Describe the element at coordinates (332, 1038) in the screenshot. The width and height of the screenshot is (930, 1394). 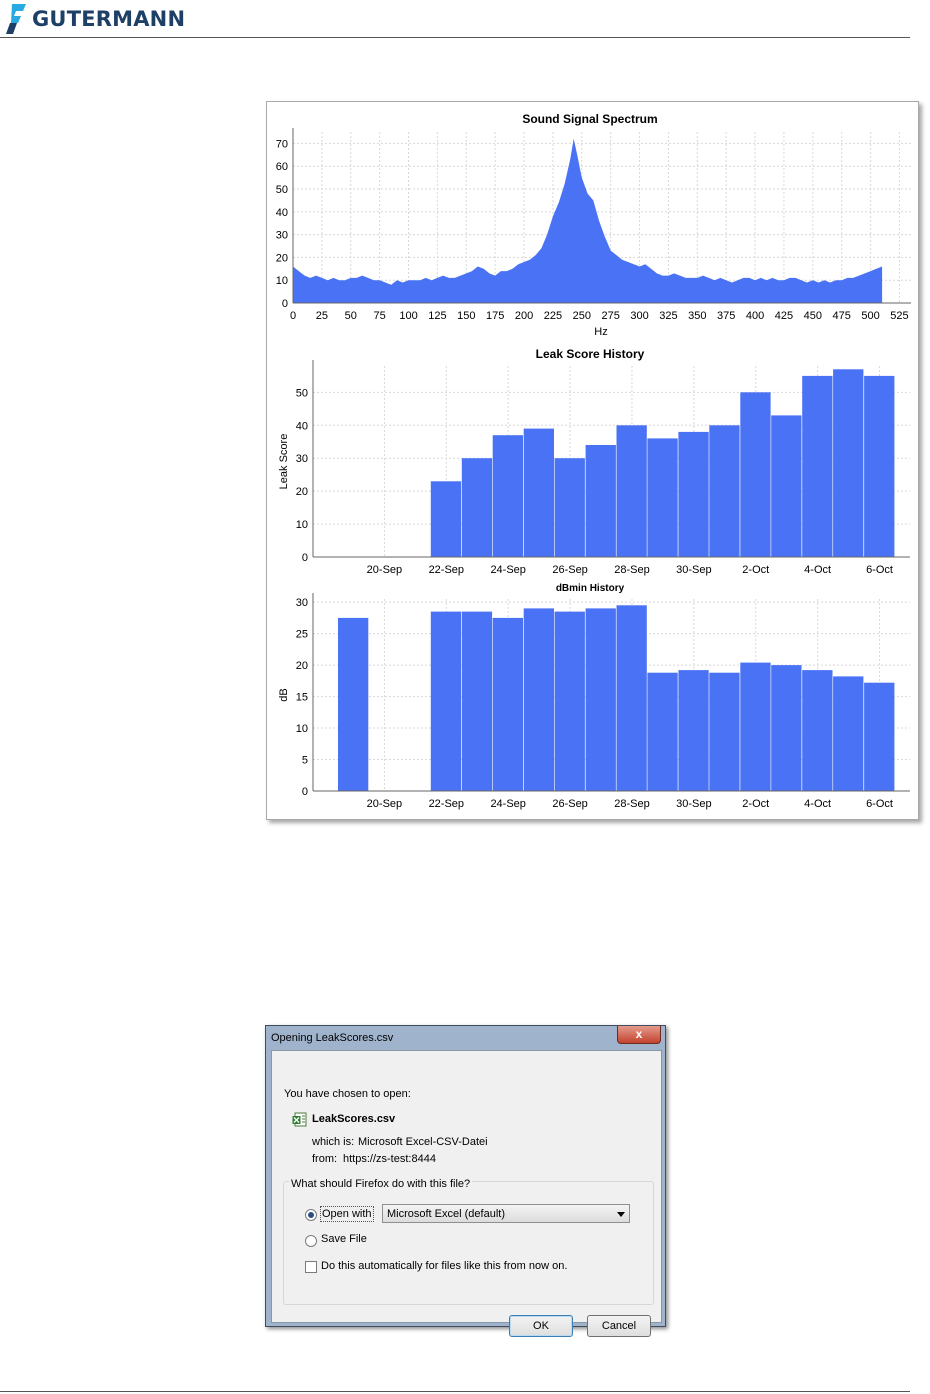
I see `dialog-title: Opening LeakScores.csv` at that location.